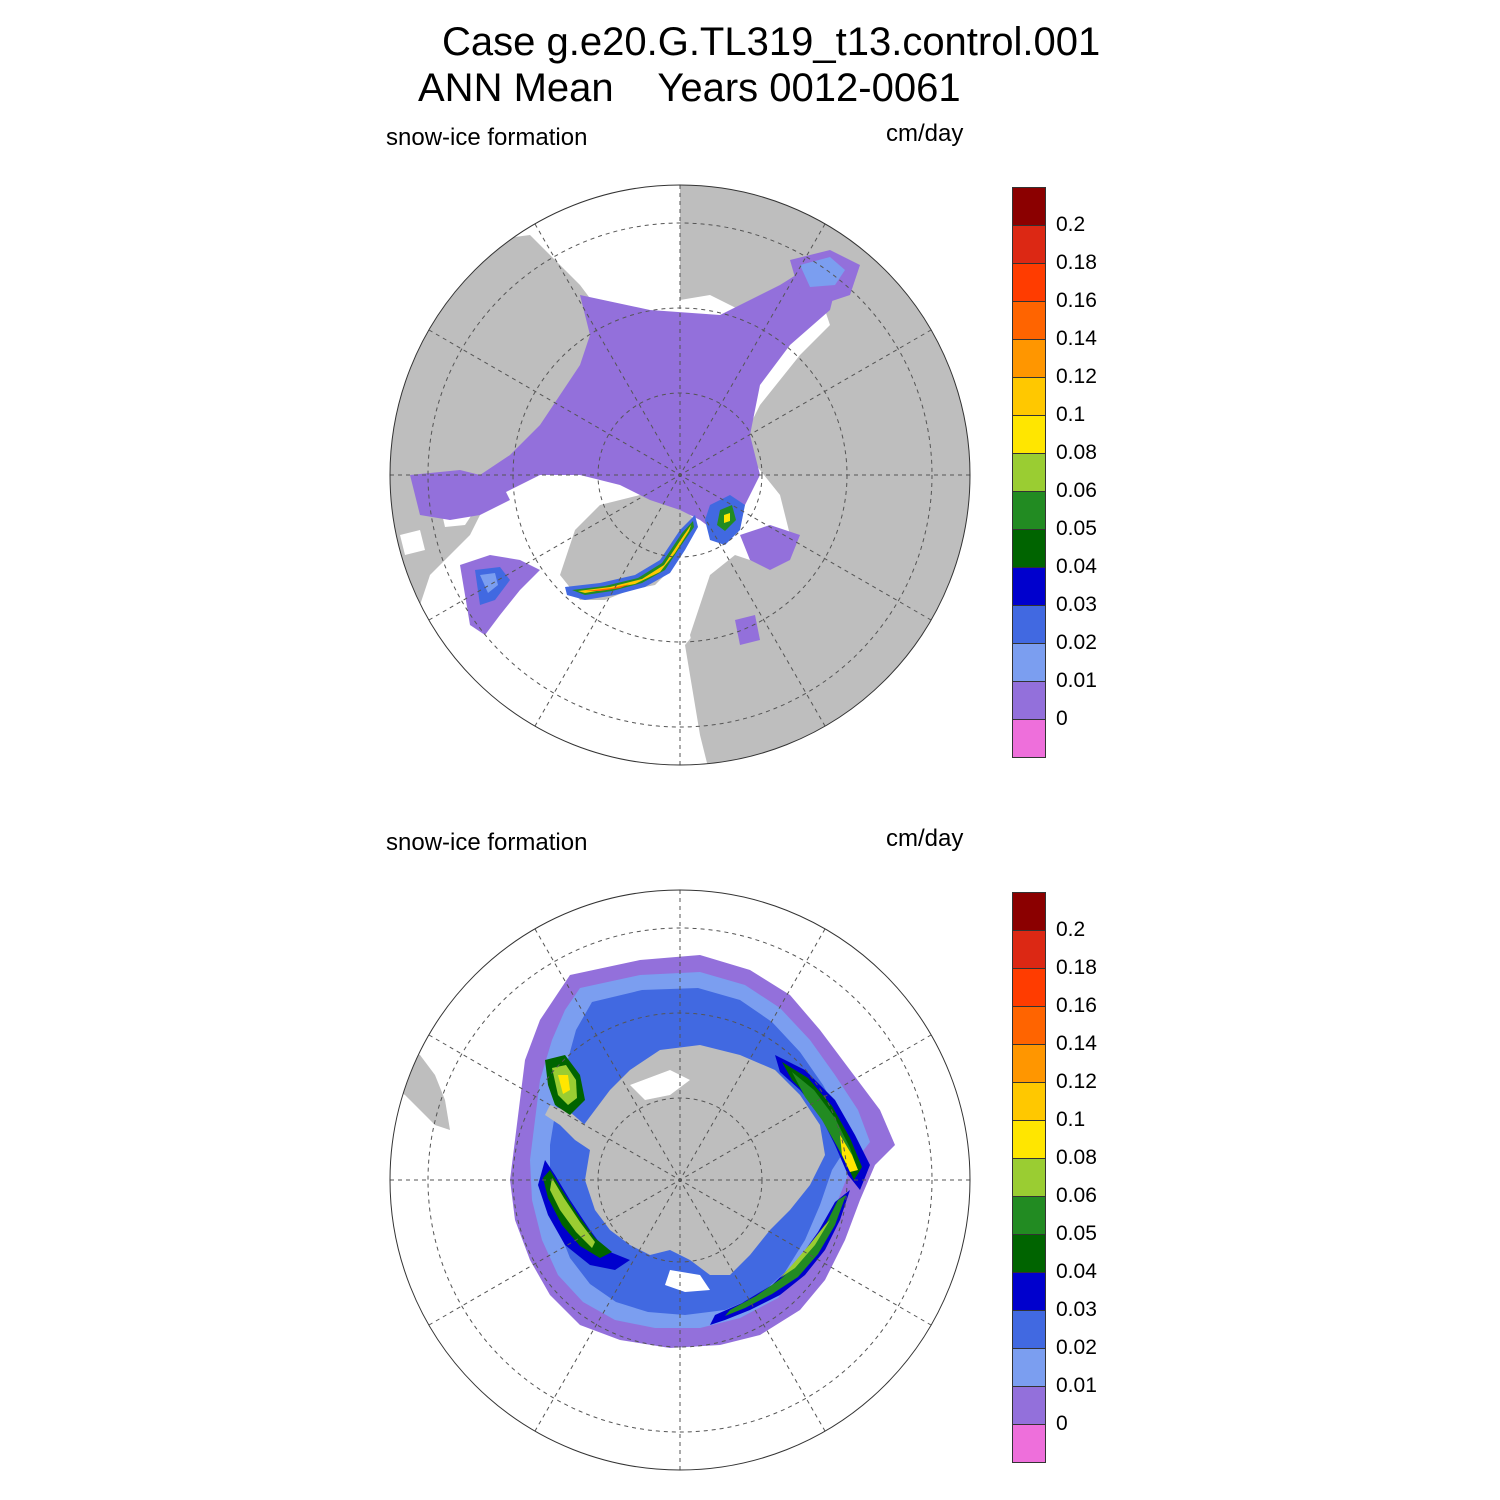  I want to click on nh-colorbar-label: 0.04, so click(1076, 566).